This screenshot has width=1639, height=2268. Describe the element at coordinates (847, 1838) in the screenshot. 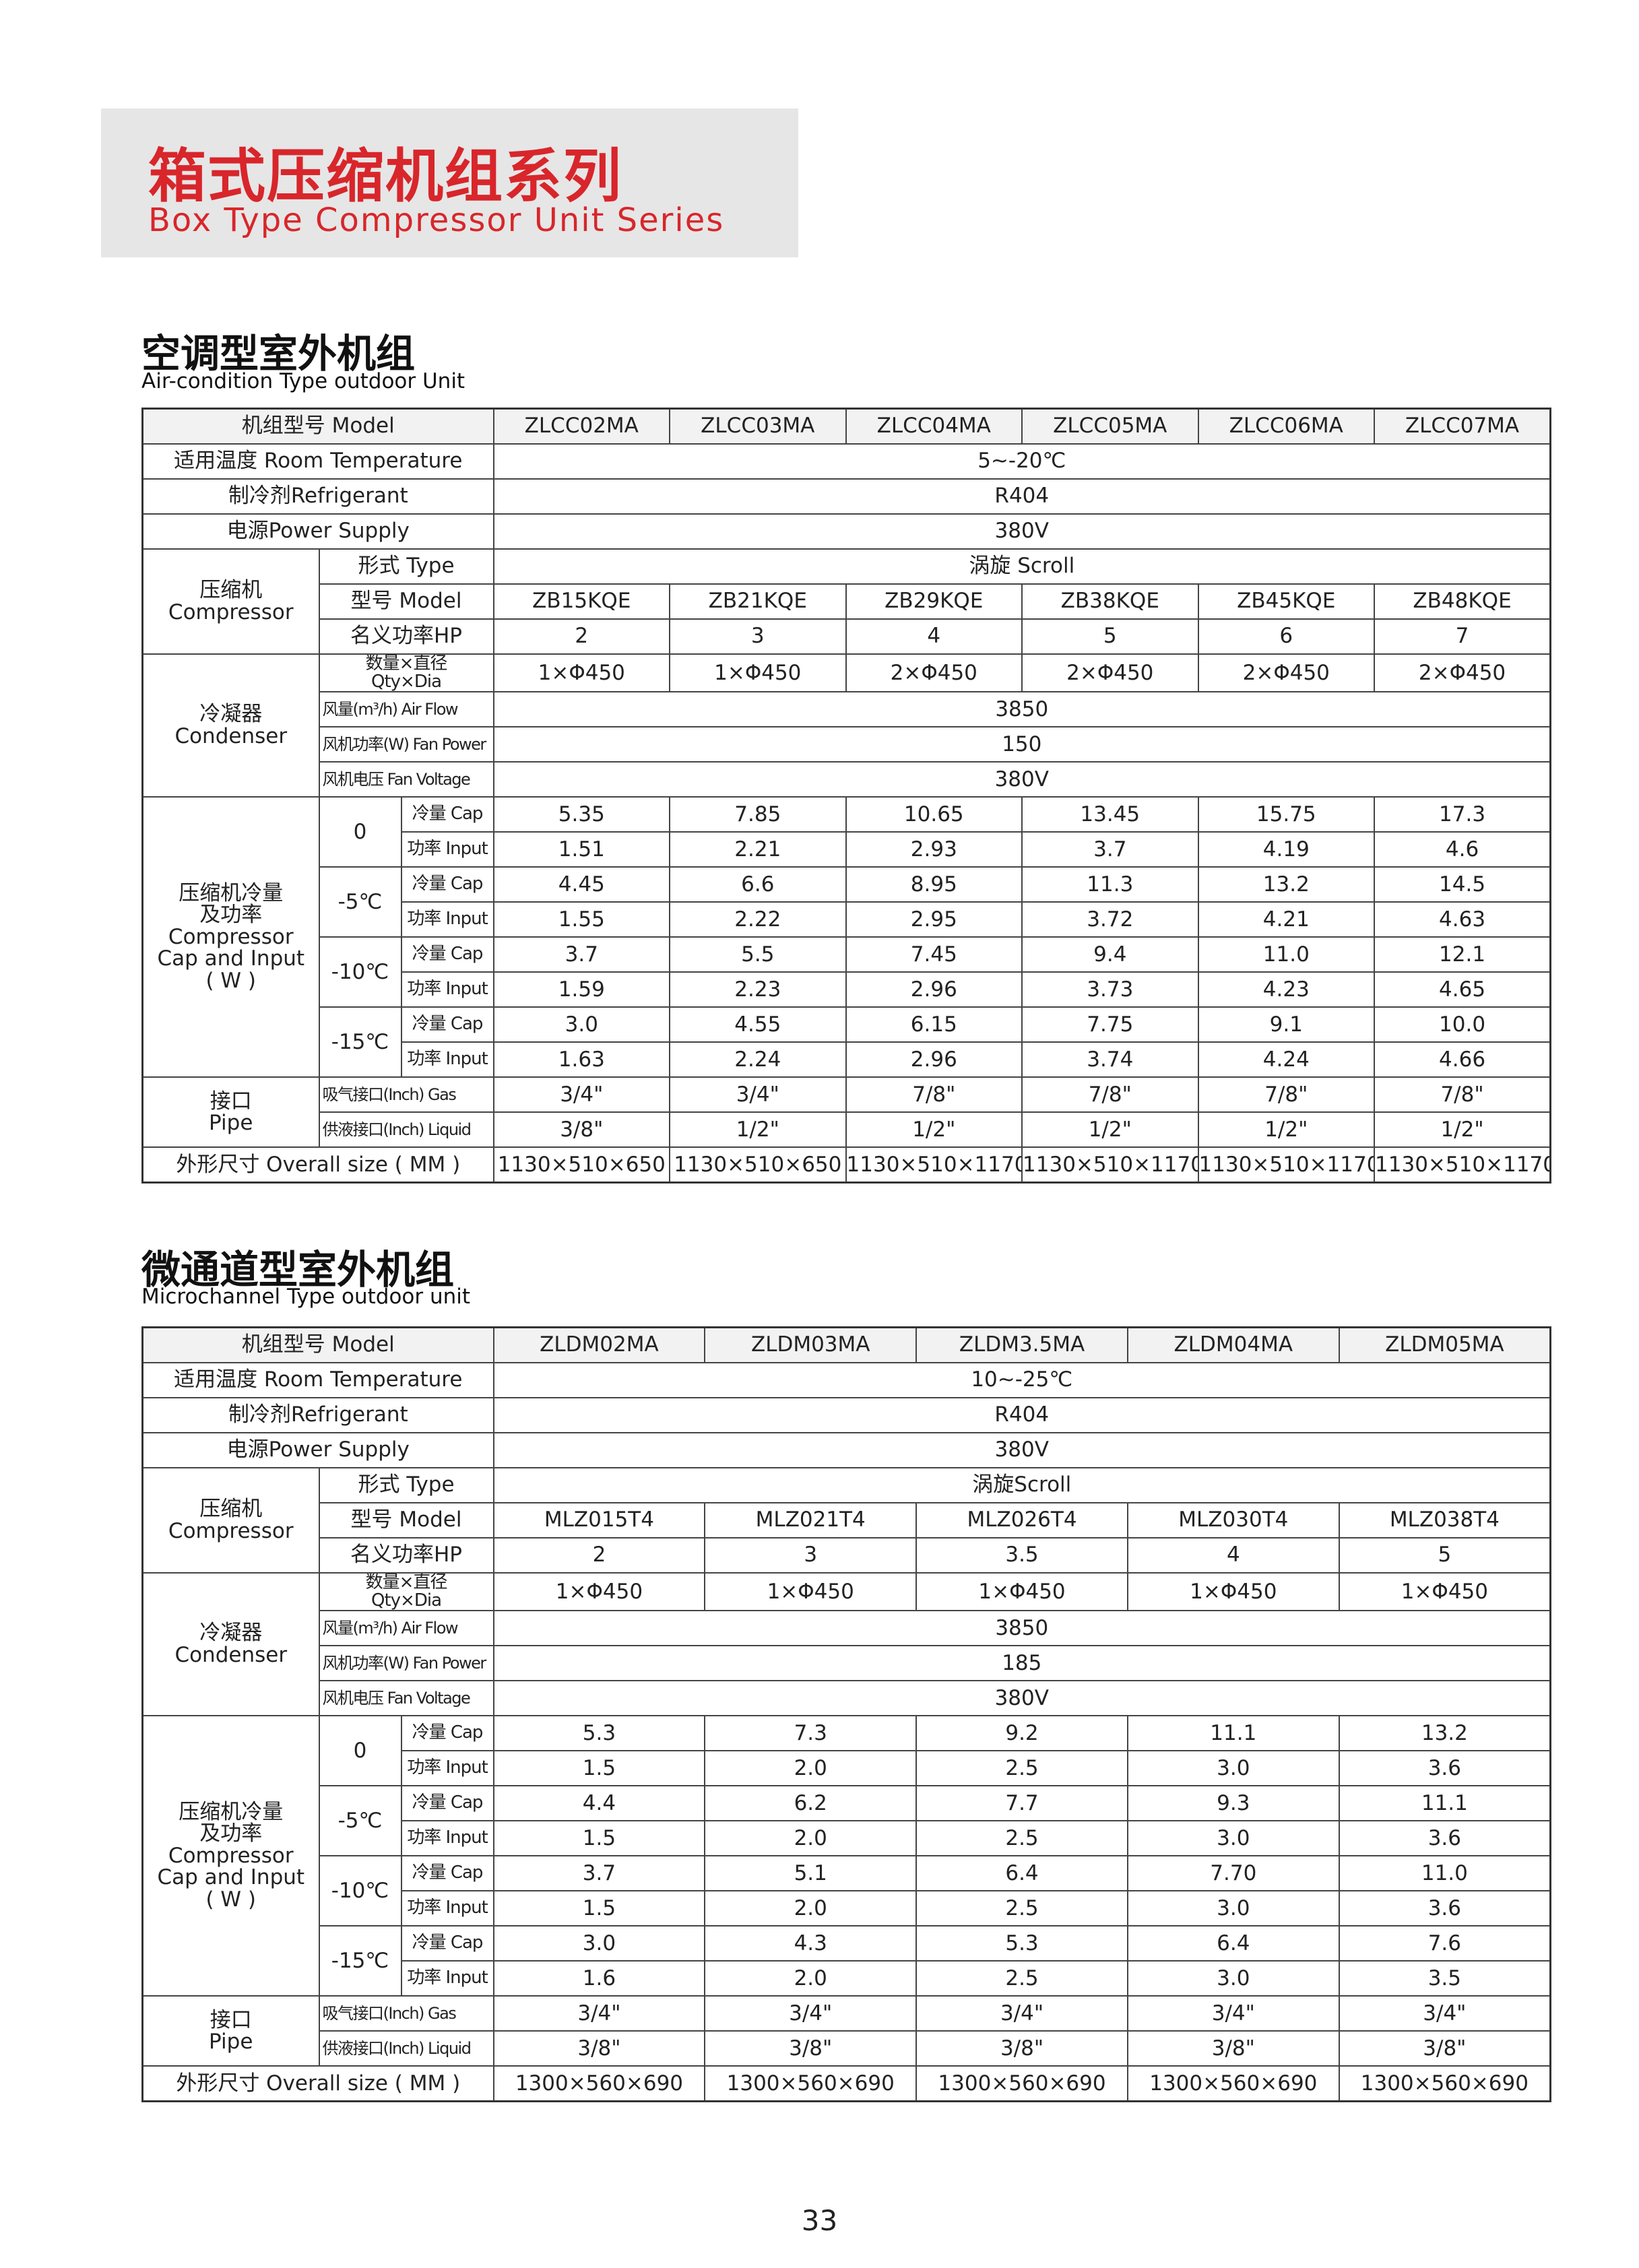

I see `table-row: 功率 Input 1.5 2.0 2.5 3.0 3.6` at that location.